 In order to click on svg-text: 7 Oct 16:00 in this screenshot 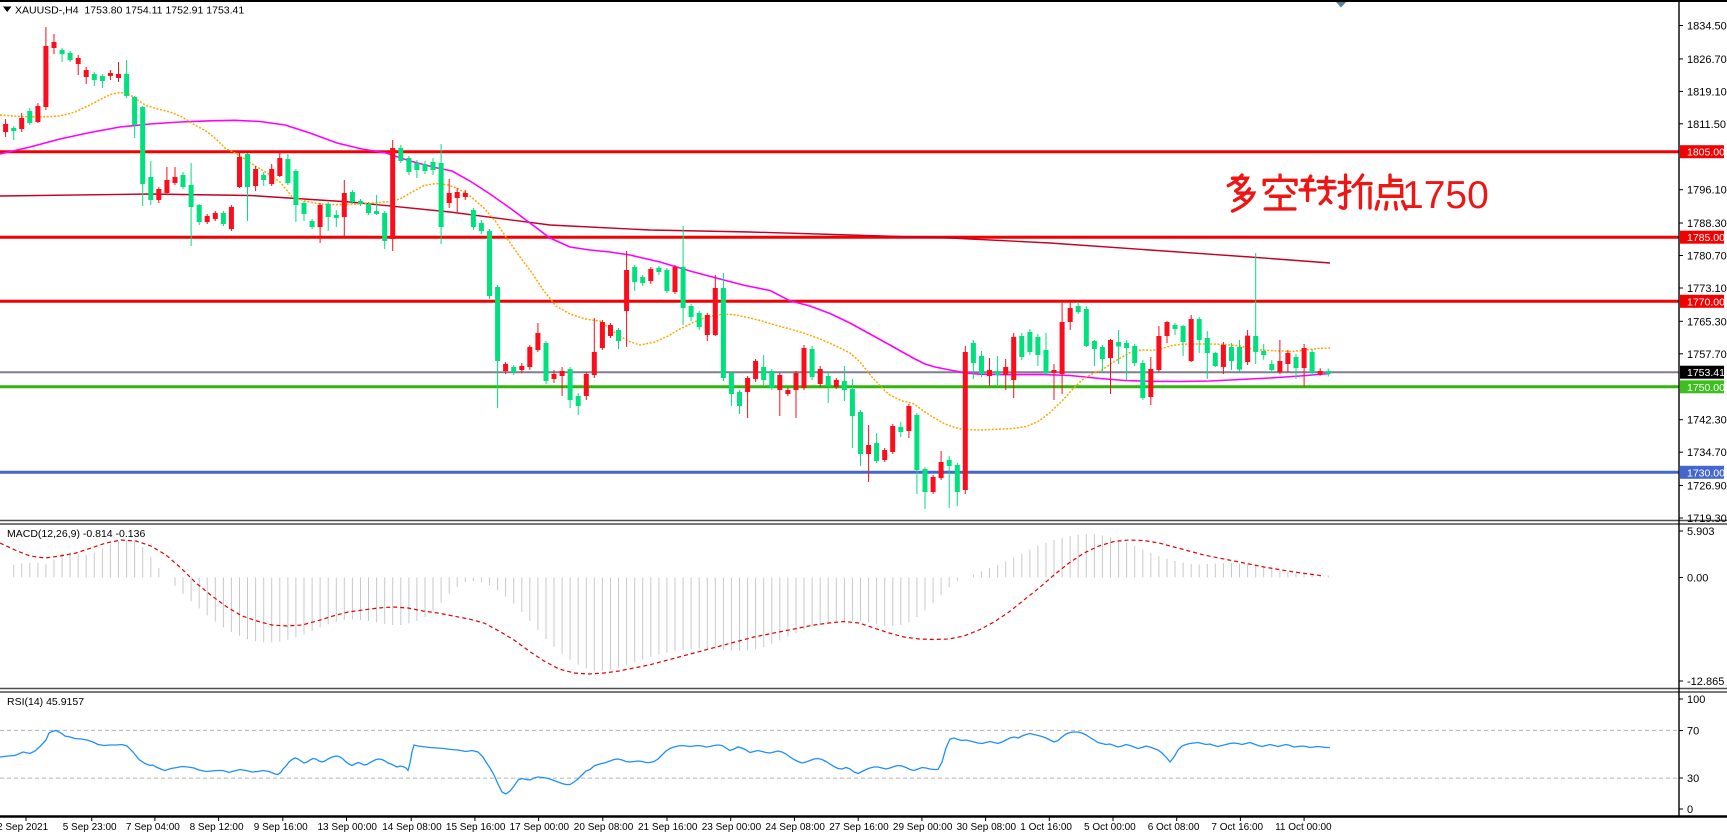, I will do `click(1237, 827)`.